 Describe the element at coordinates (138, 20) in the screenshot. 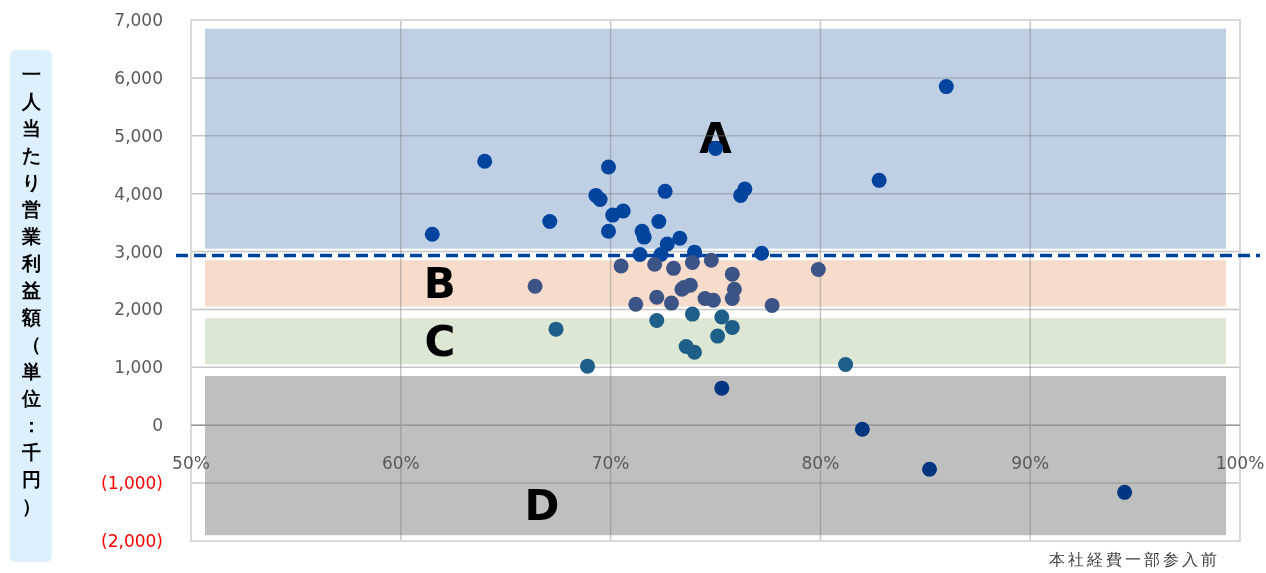

I see `y-tick-label: 7,000` at that location.